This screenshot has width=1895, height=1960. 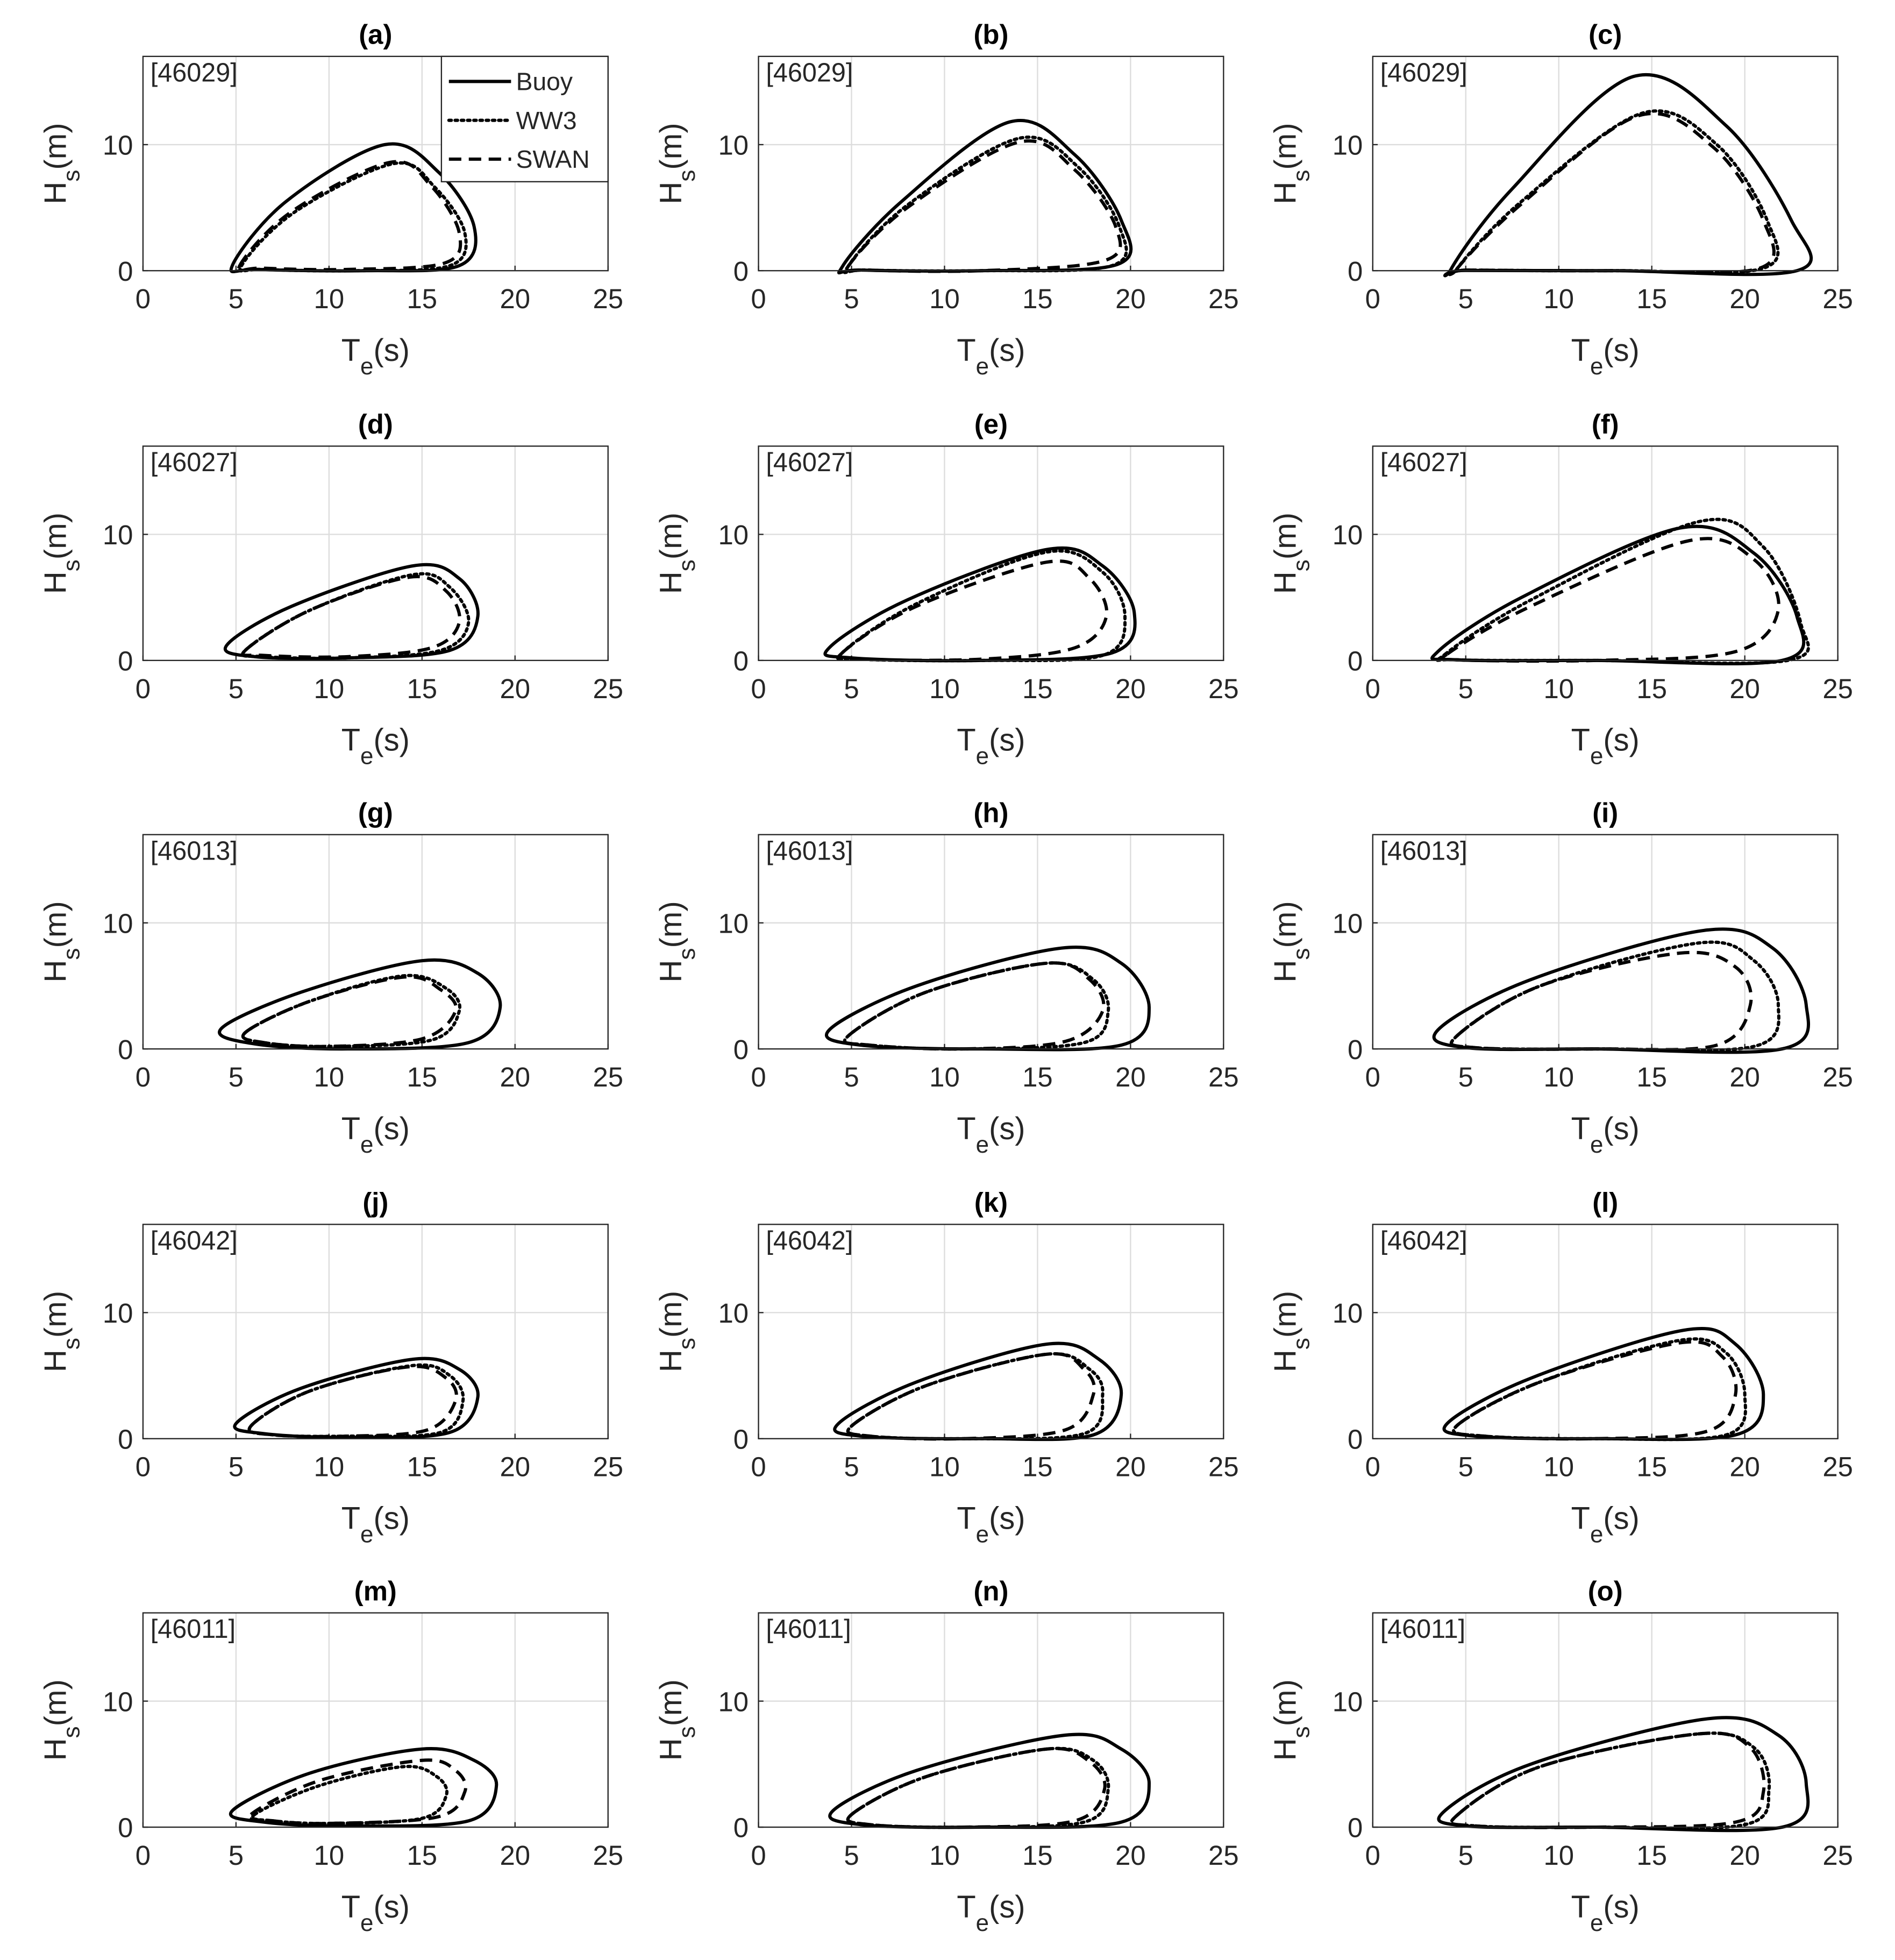 What do you see at coordinates (946, 1755) in the screenshot?
I see `panel: 0 5 10 15 20 25 0 10 (n) [46011] Te(s) Hs(m)` at bounding box center [946, 1755].